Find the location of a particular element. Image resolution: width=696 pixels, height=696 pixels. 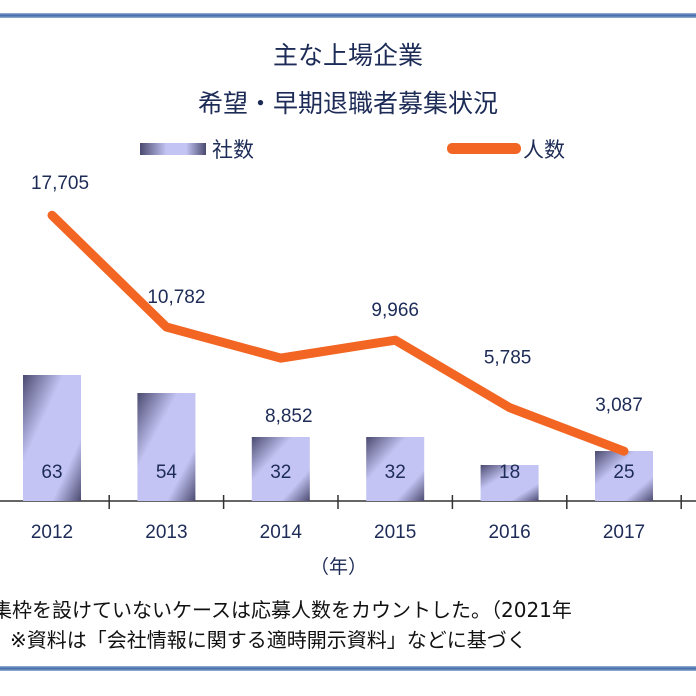

chart-title-line2: 希望・早期退職者募集状況 is located at coordinates (347, 103).